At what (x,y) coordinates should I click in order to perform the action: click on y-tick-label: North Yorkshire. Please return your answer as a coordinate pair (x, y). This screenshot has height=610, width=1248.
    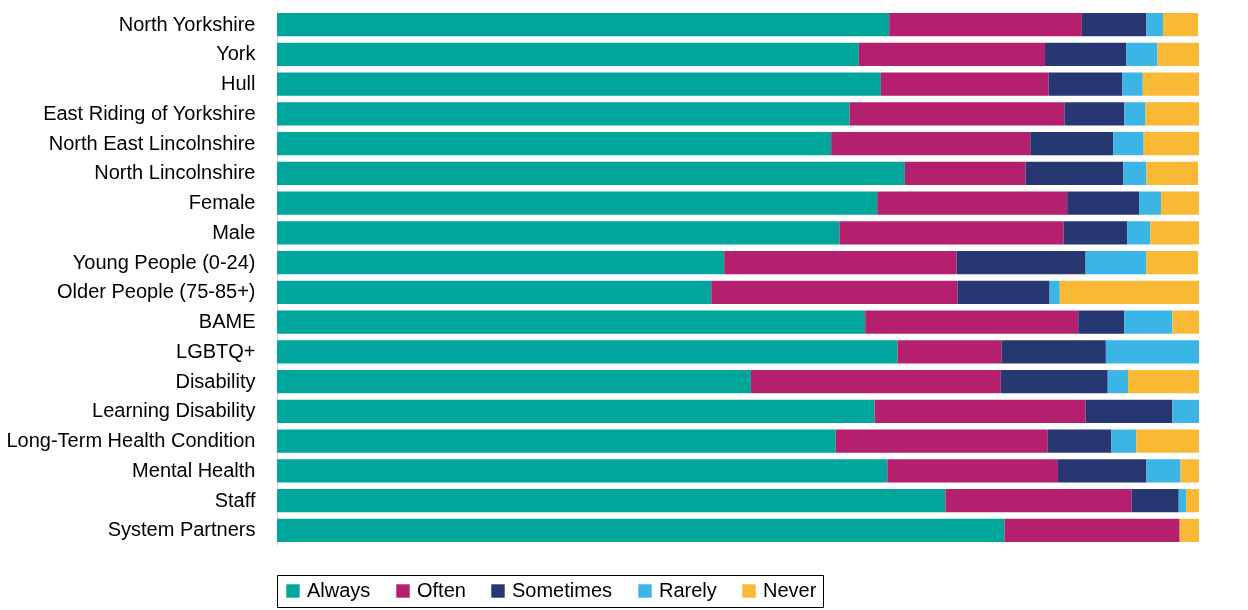
    Looking at the image, I should click on (187, 23).